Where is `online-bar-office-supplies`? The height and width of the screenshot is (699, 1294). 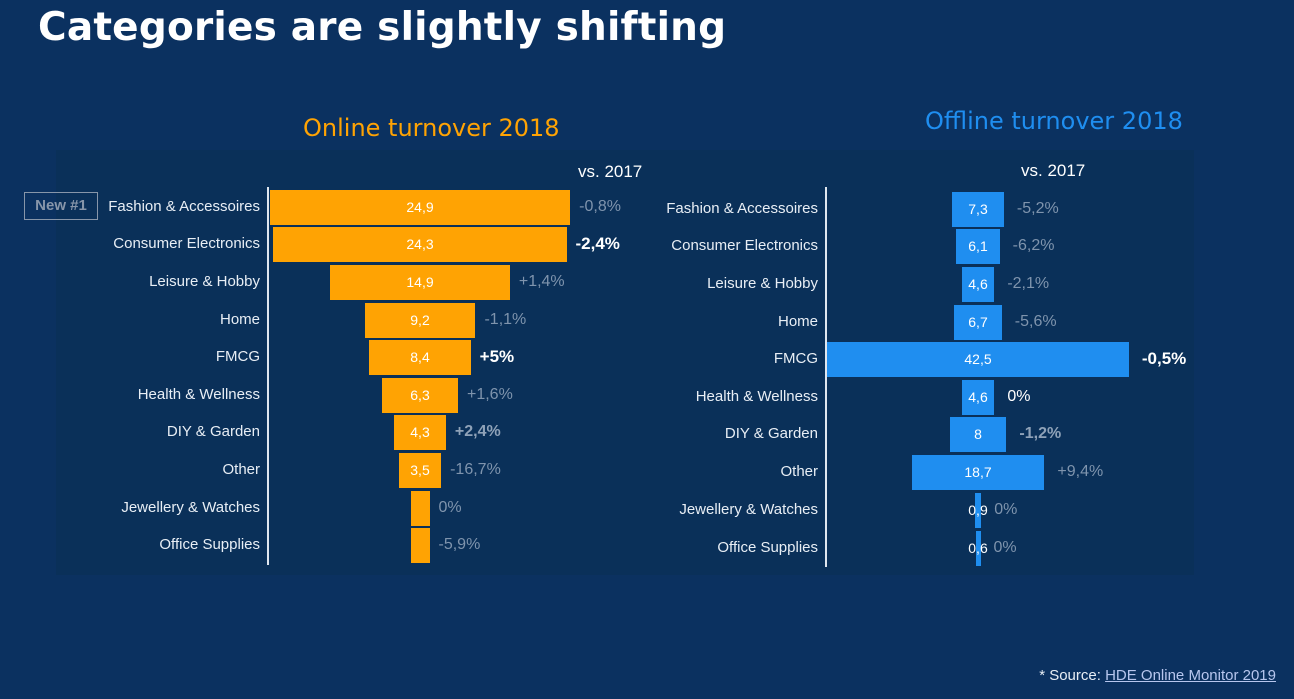 online-bar-office-supplies is located at coordinates (420, 545).